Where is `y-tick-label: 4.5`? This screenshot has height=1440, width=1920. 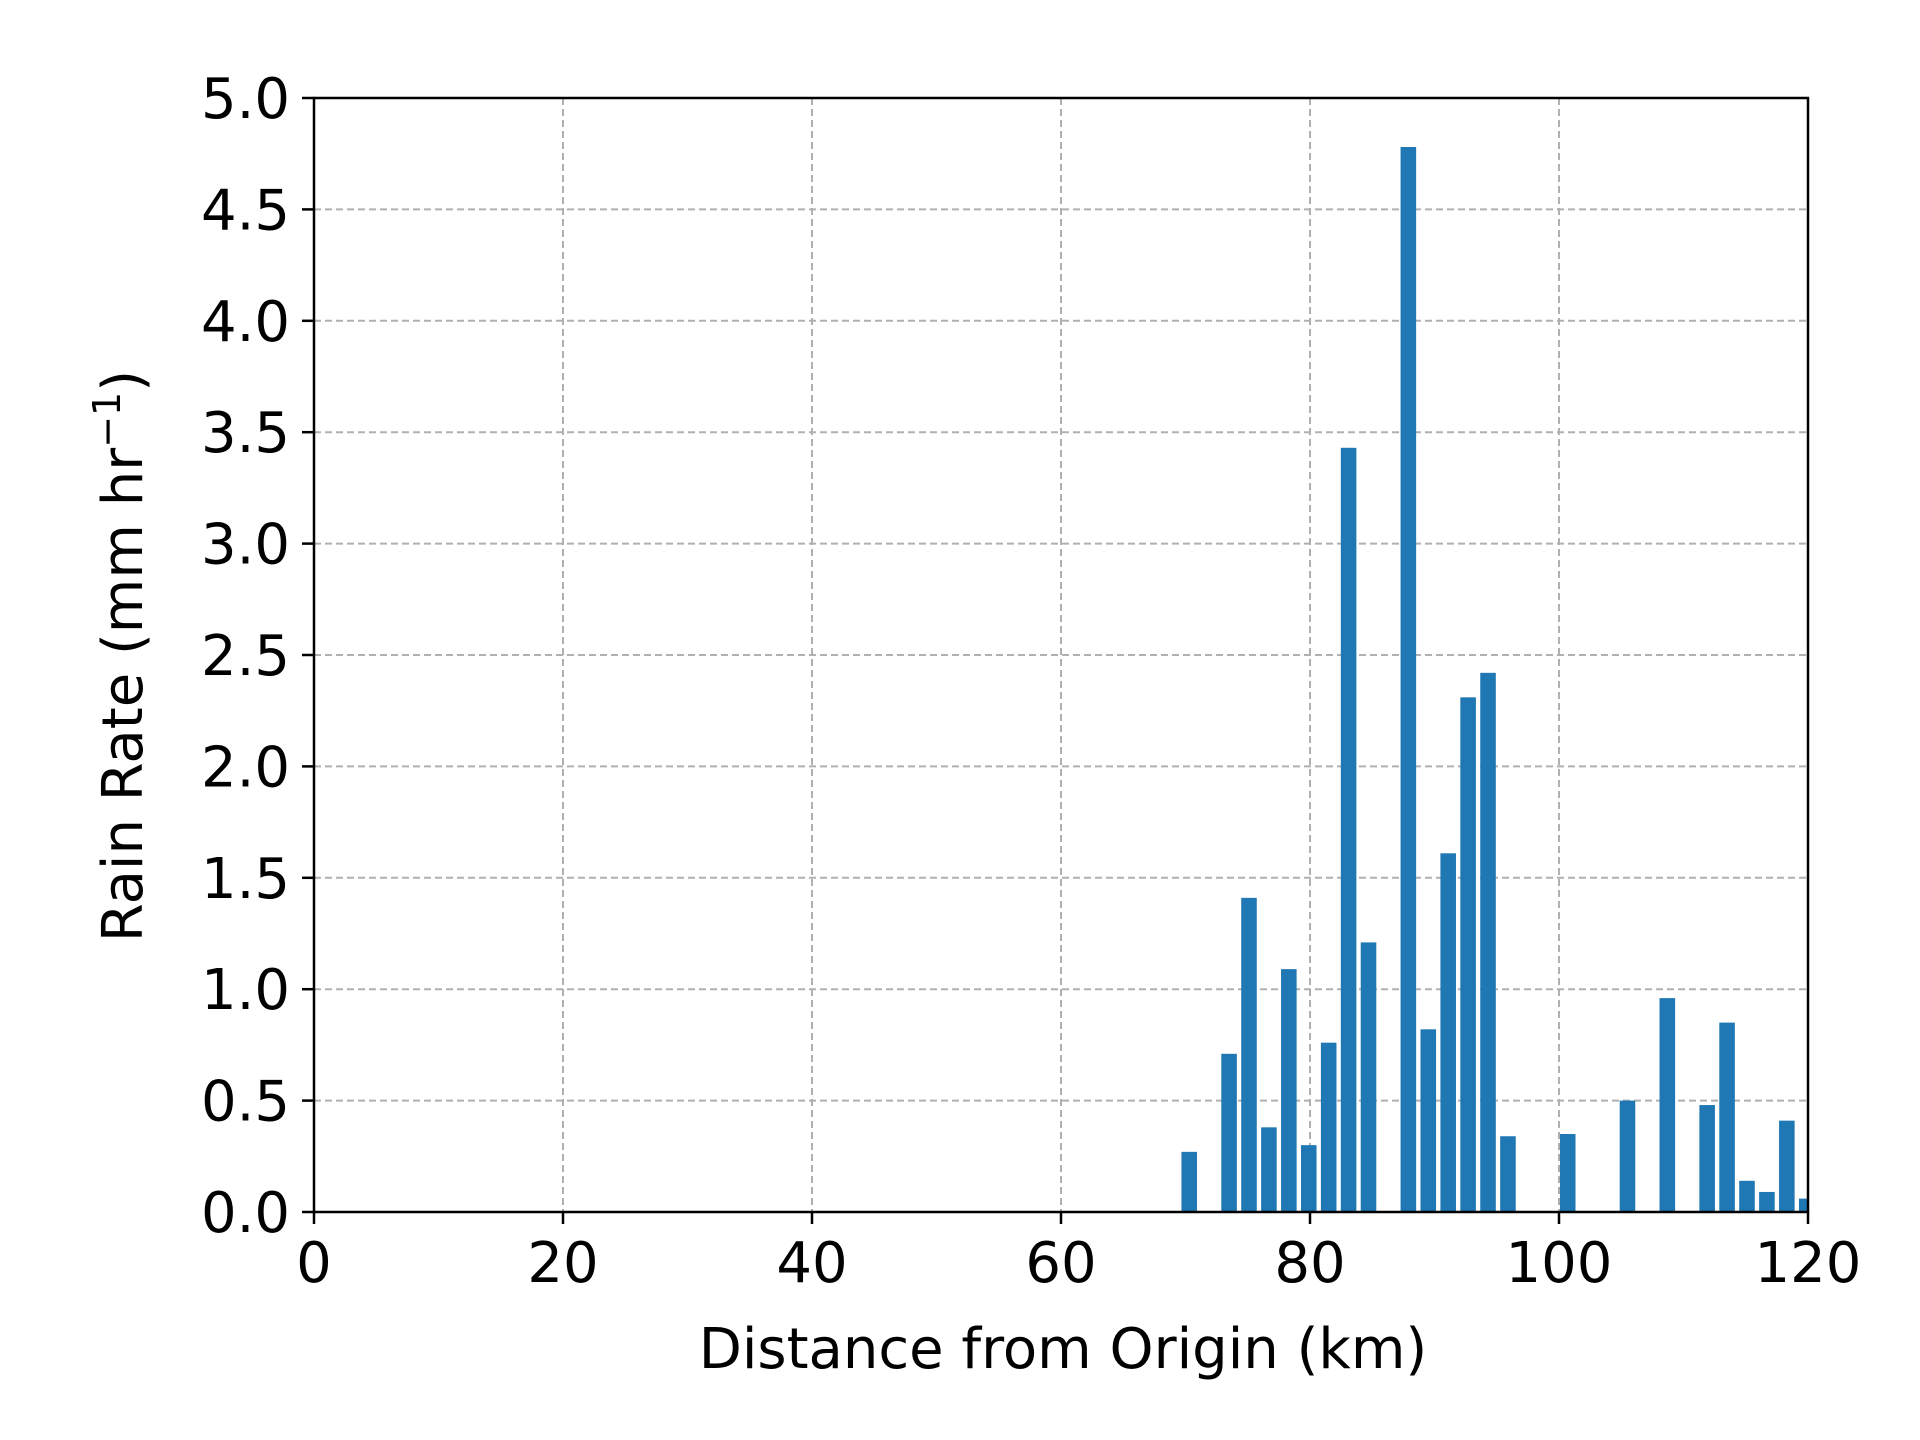
y-tick-label: 4.5 is located at coordinates (245, 210).